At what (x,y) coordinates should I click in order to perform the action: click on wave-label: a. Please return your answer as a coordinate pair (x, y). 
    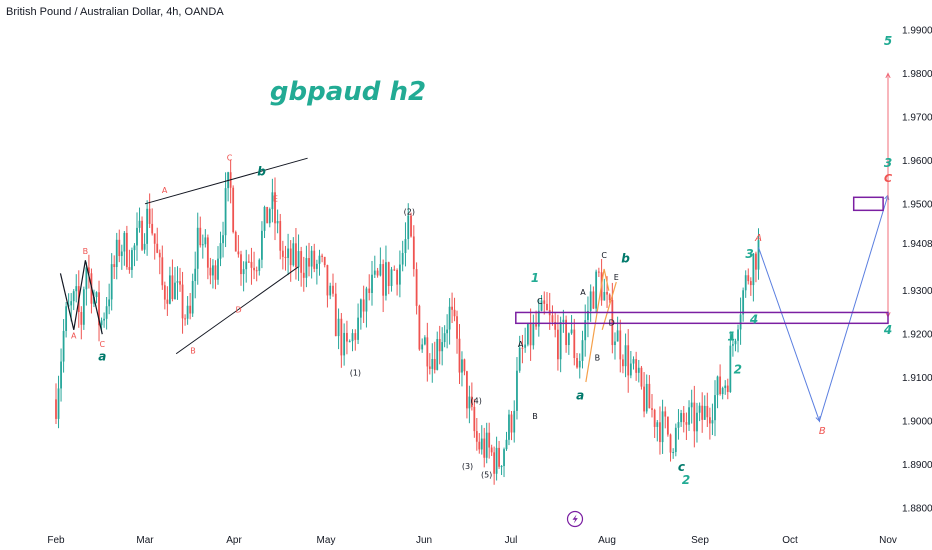
    Looking at the image, I should click on (102, 356).